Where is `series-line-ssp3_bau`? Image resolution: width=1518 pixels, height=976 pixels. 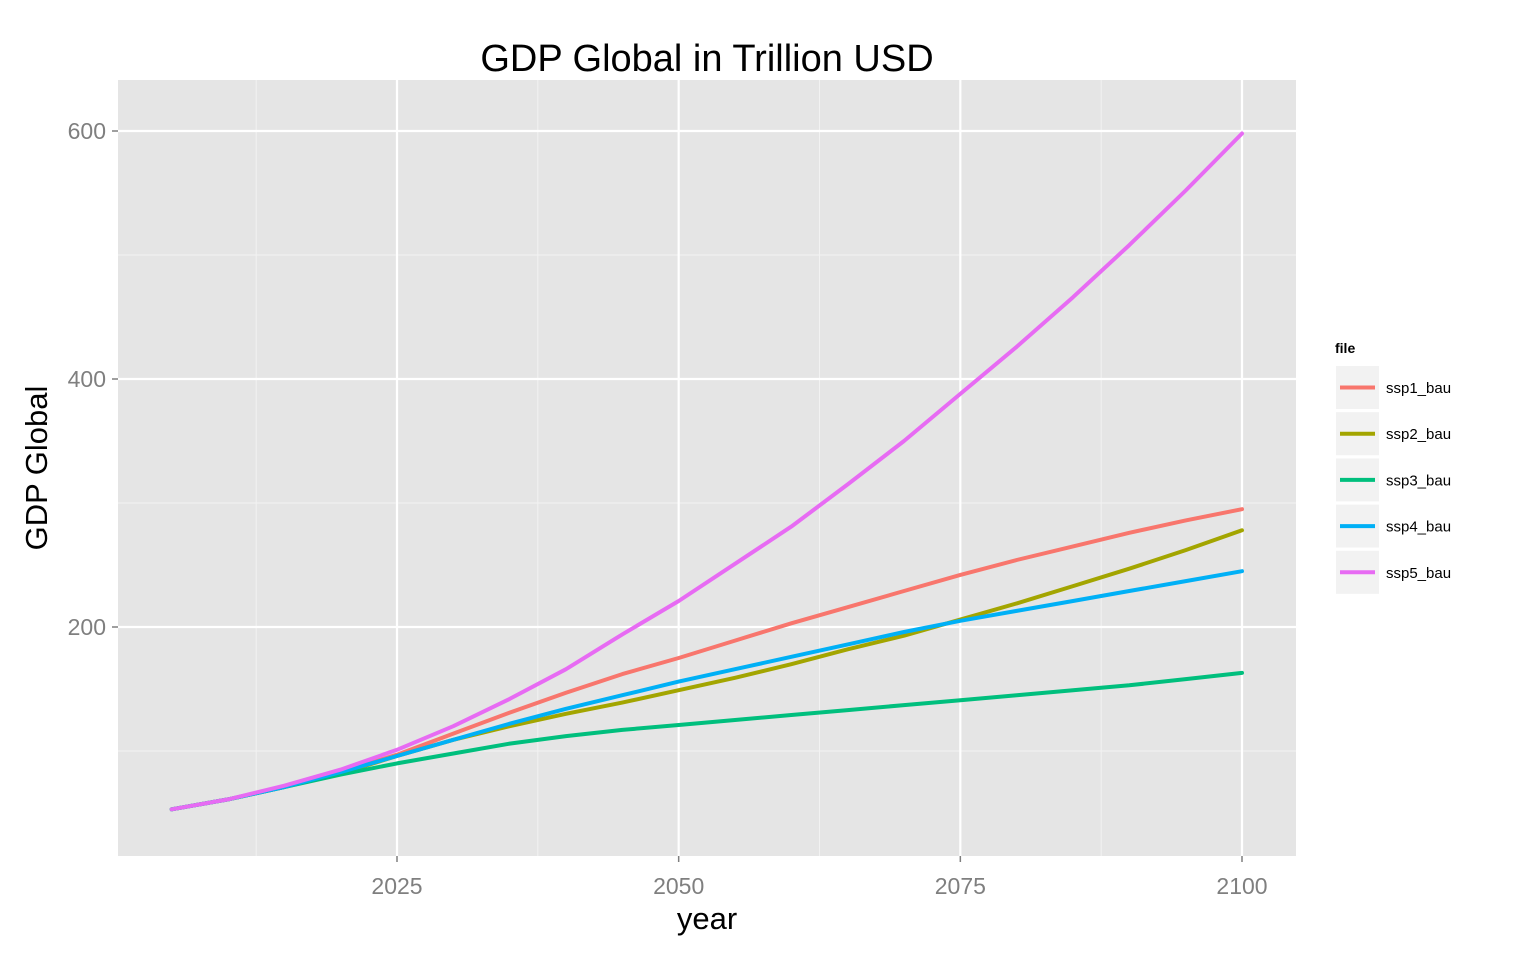 series-line-ssp3_bau is located at coordinates (706, 741).